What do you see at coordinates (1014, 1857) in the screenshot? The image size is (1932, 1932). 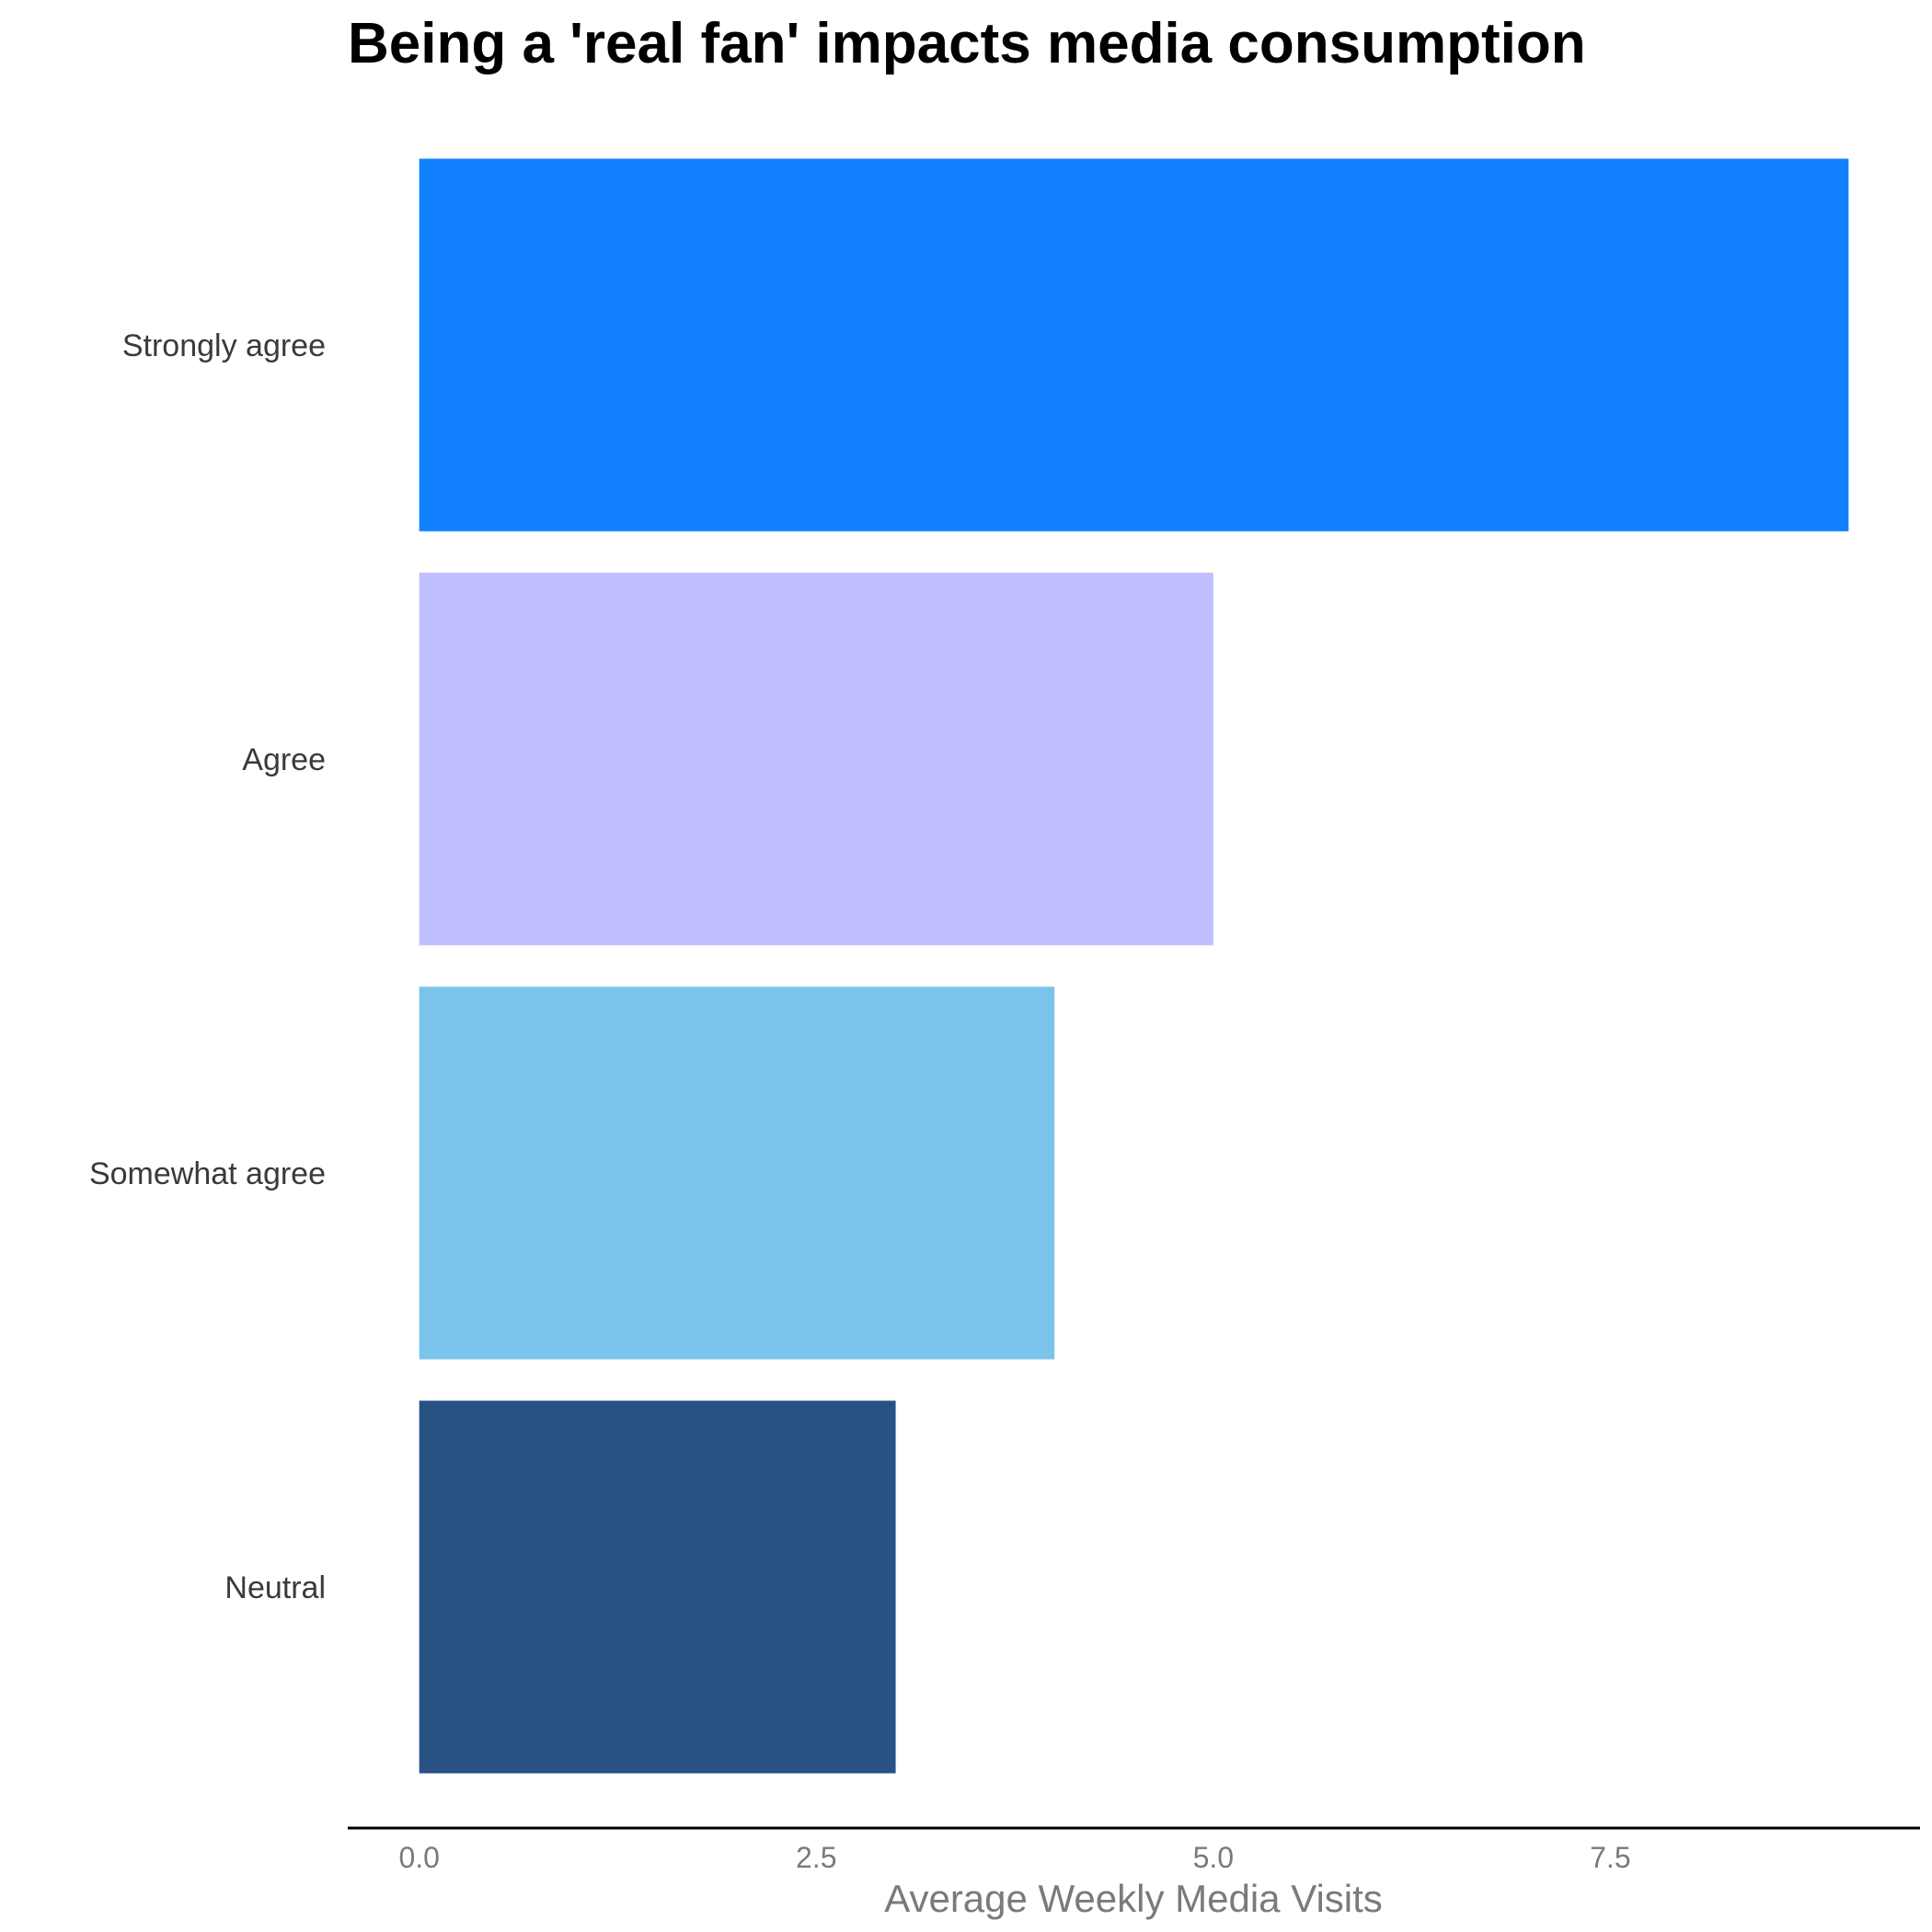 I see `x-tick-labels: 0.0 2.5 5.0 7.5` at bounding box center [1014, 1857].